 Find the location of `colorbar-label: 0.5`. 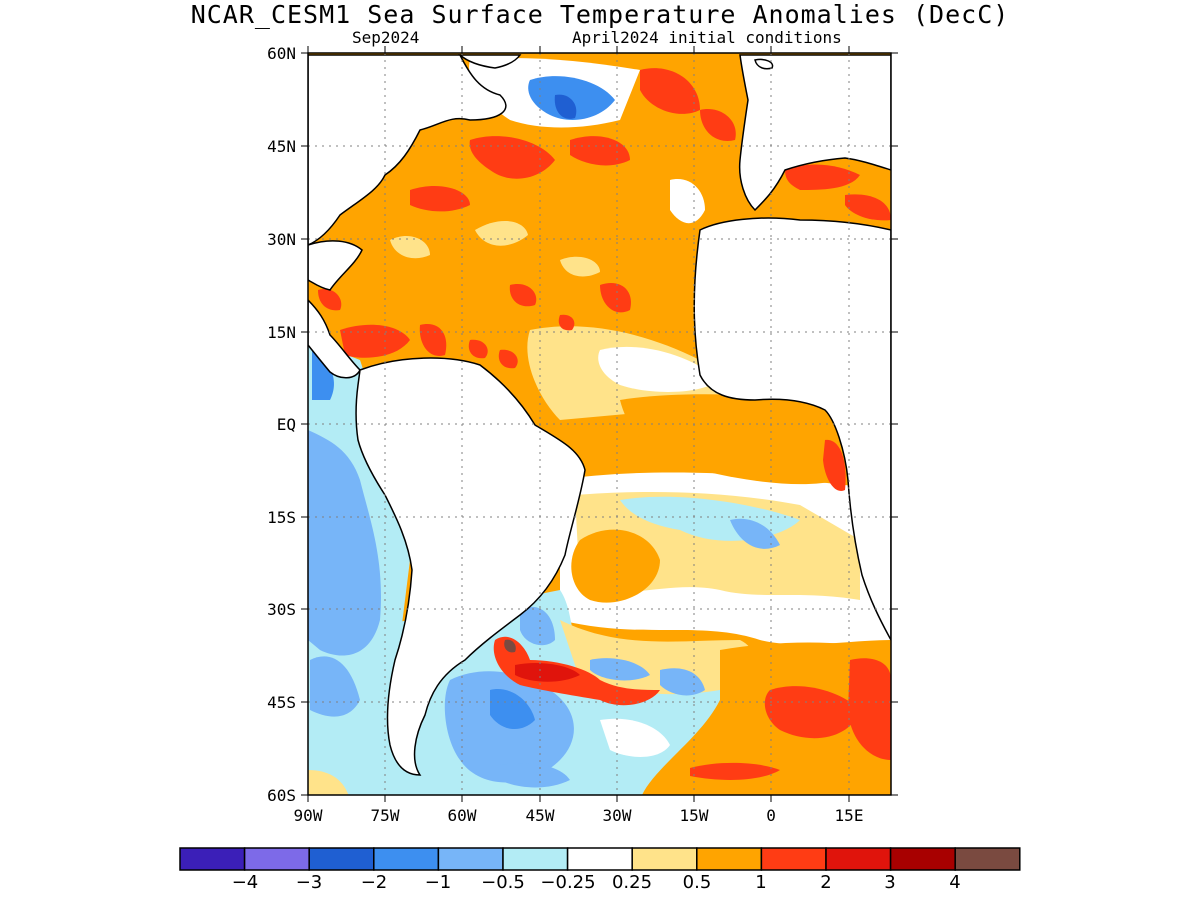

colorbar-label: 0.5 is located at coordinates (697, 882).